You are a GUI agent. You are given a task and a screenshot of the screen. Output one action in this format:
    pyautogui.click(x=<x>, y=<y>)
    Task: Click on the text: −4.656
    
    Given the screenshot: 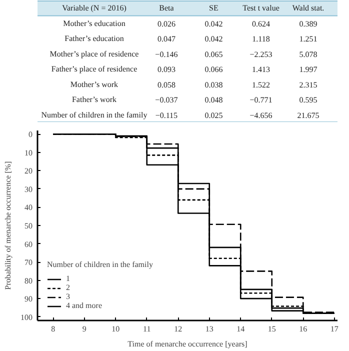 What is the action you would take?
    pyautogui.click(x=261, y=115)
    